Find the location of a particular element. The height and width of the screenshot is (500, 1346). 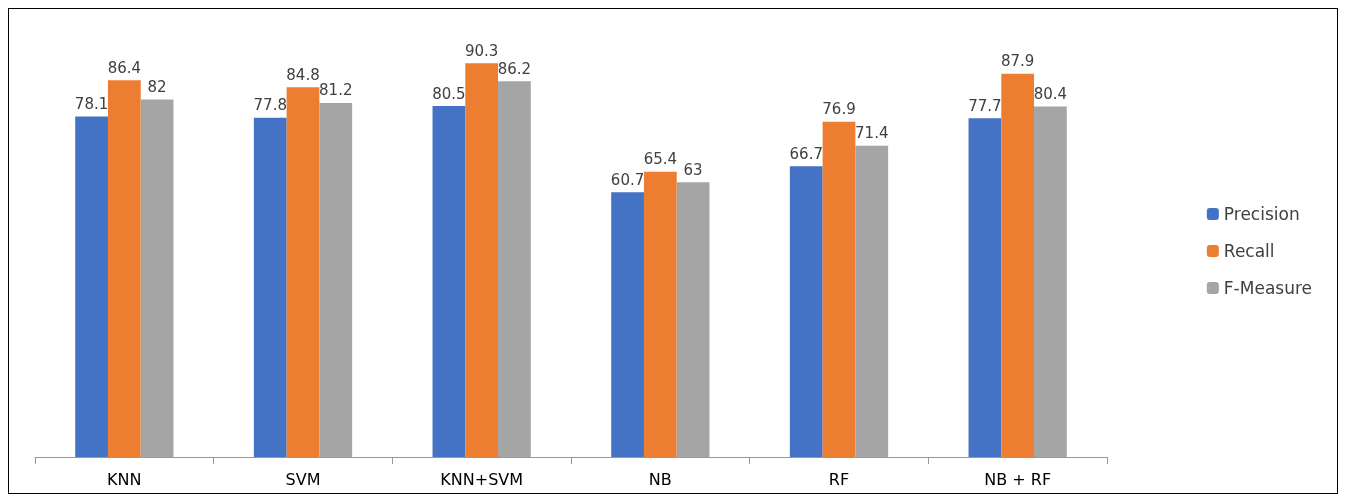

data-label: 78.1 is located at coordinates (91, 103).